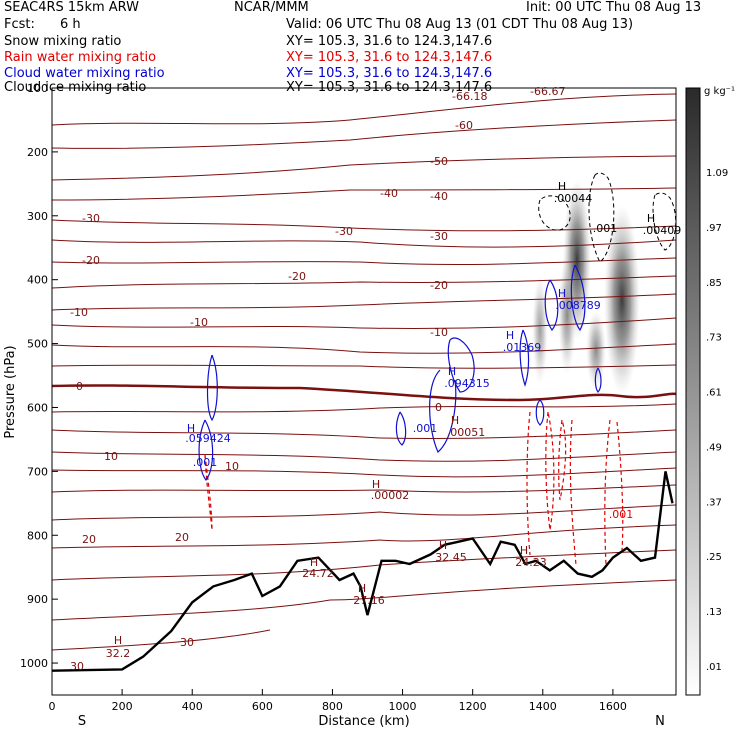 This screenshot has height=740, width=740. I want to click on y-tick-label: 400, so click(37, 280).